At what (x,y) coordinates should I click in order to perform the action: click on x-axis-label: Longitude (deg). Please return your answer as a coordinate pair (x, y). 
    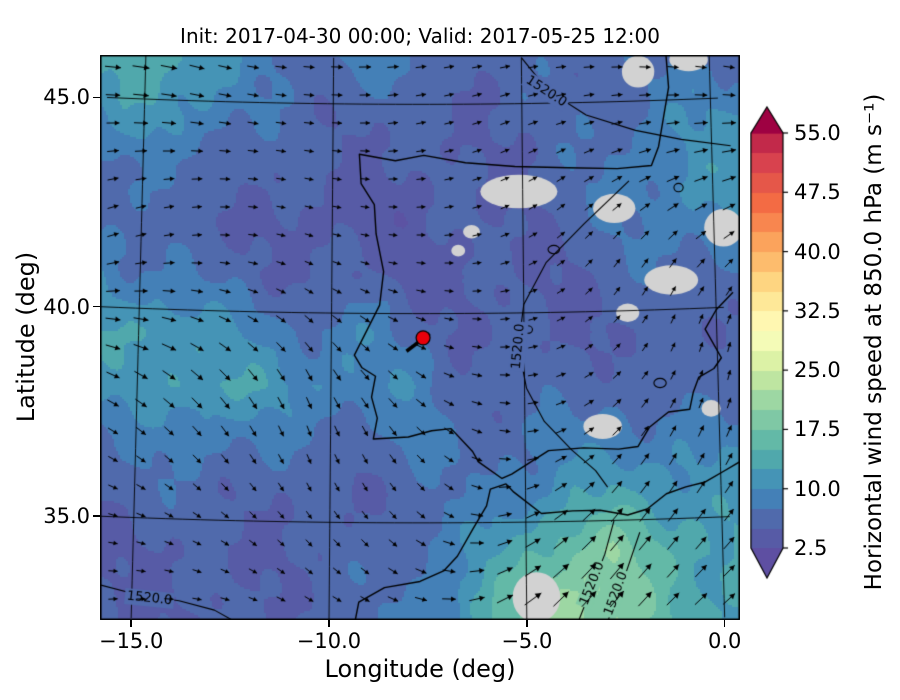
    Looking at the image, I should click on (420, 669).